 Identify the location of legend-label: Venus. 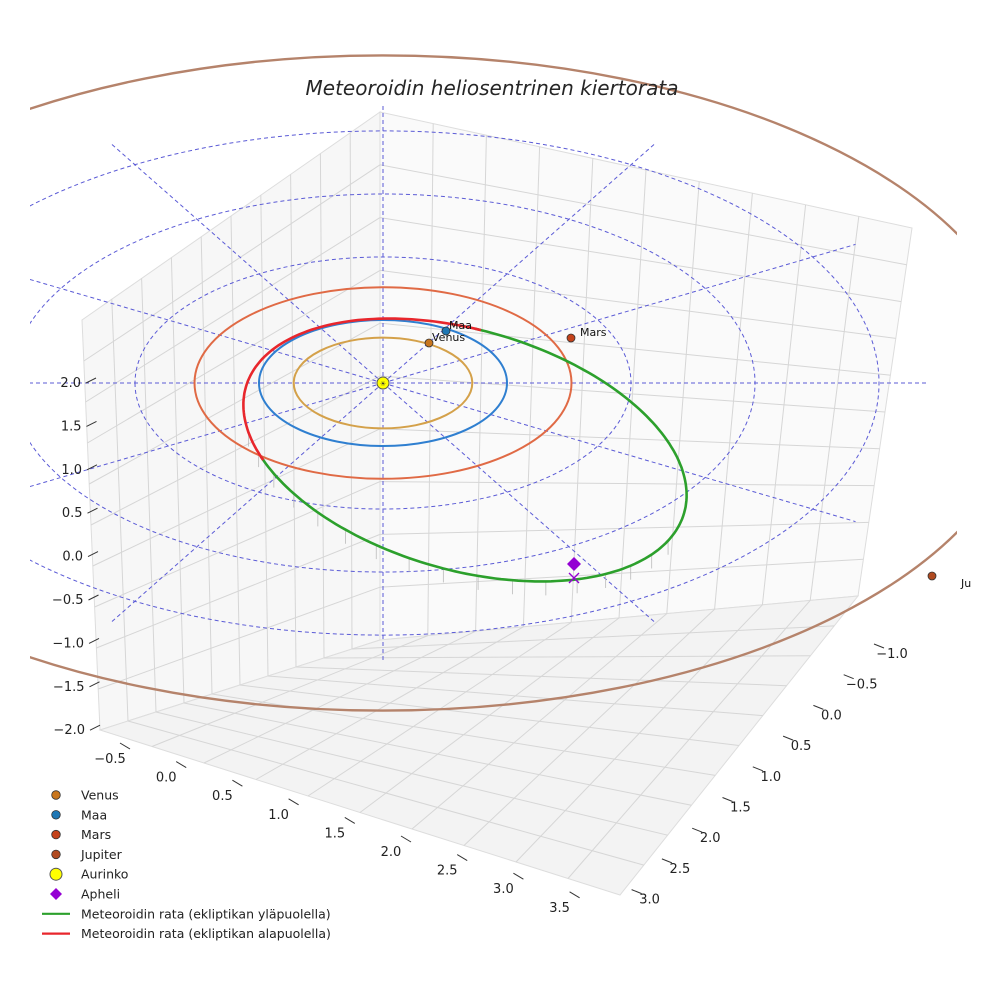
(100, 795).